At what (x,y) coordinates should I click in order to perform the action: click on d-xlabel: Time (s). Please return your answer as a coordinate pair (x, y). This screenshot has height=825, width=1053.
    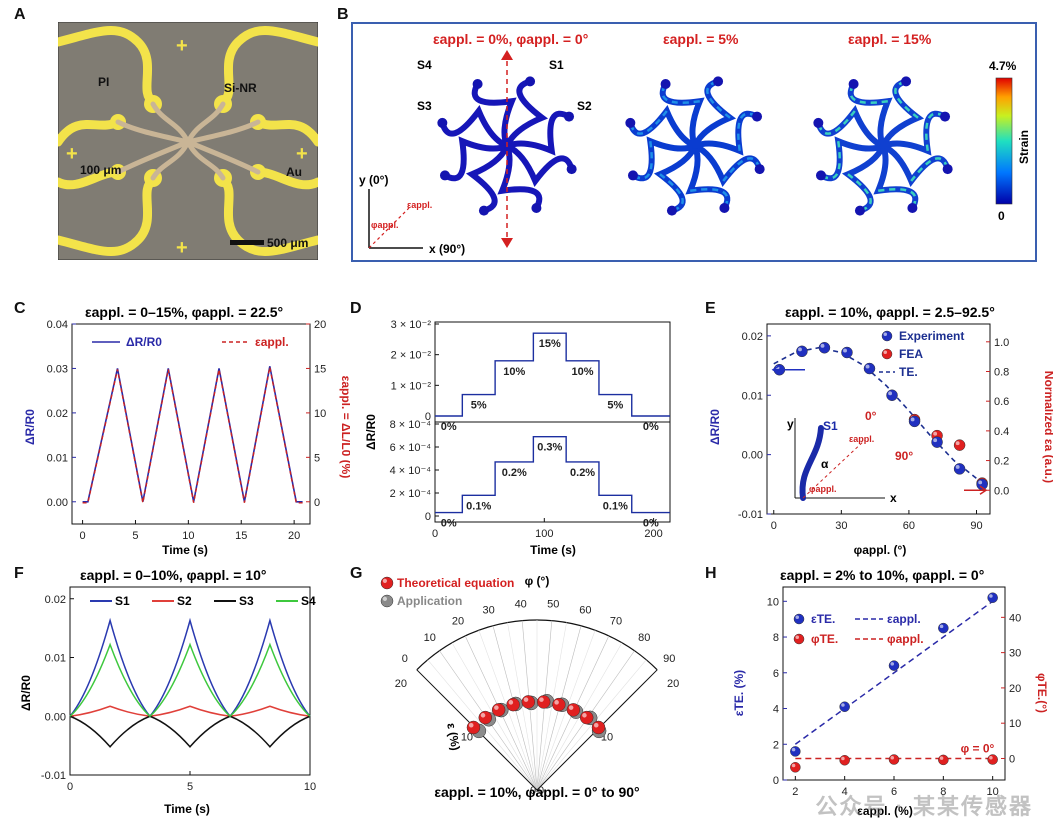
    Looking at the image, I should click on (553, 550).